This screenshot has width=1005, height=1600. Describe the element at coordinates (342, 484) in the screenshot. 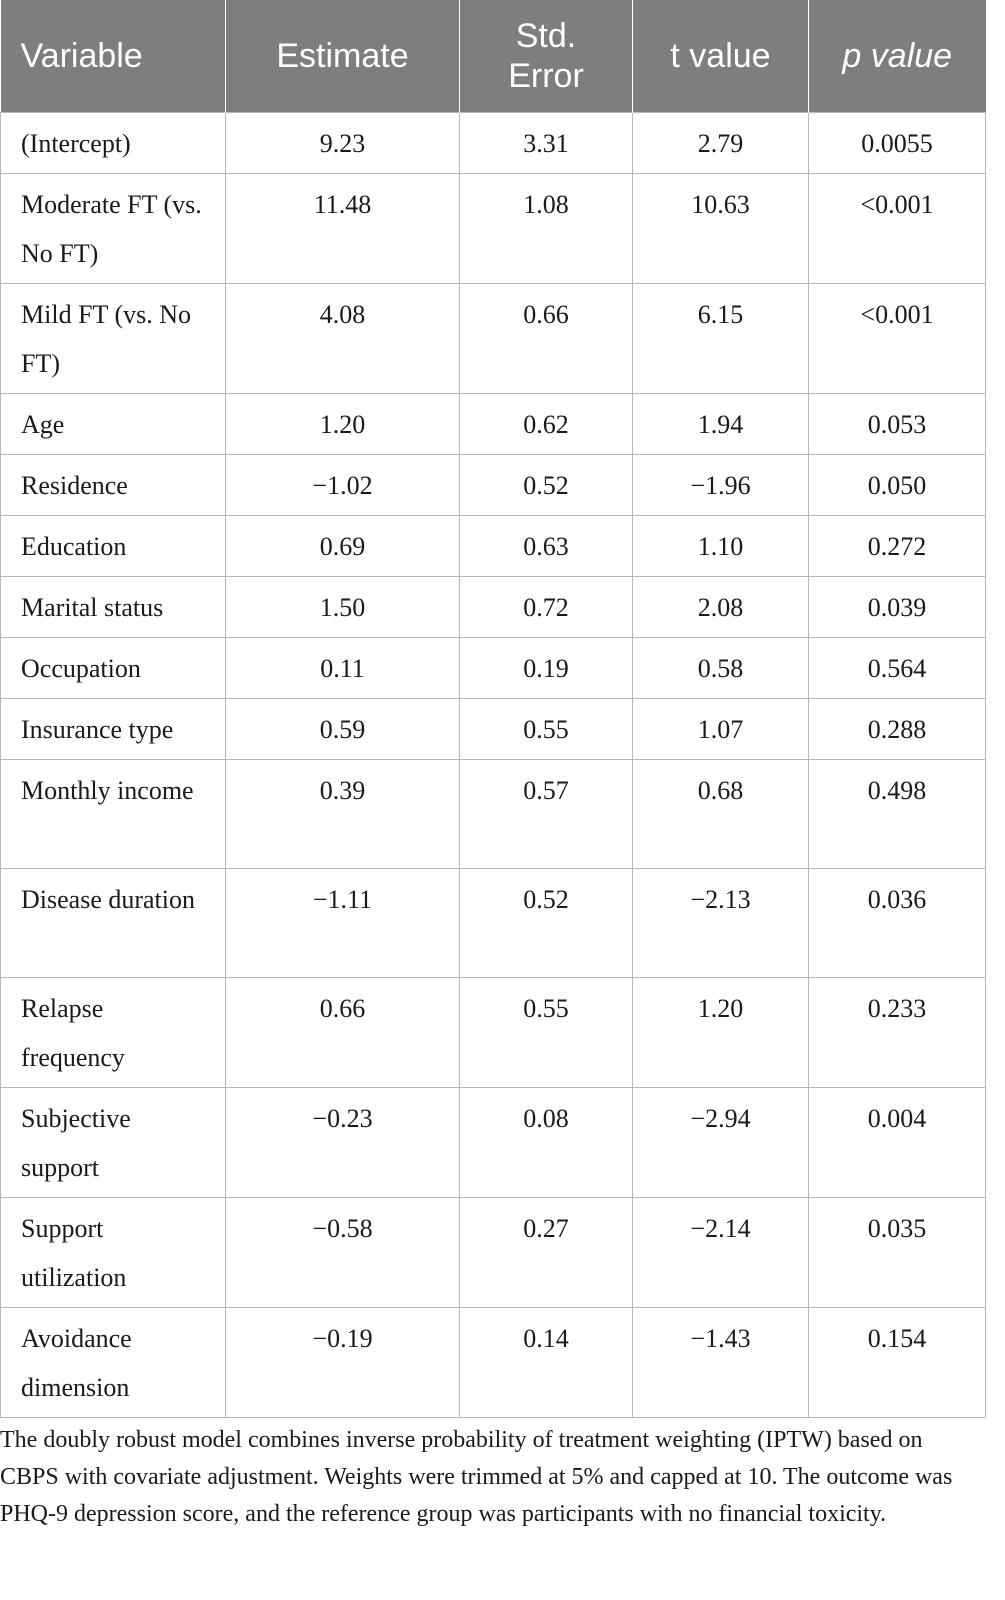

I see `cell-estimate: −1.02` at that location.